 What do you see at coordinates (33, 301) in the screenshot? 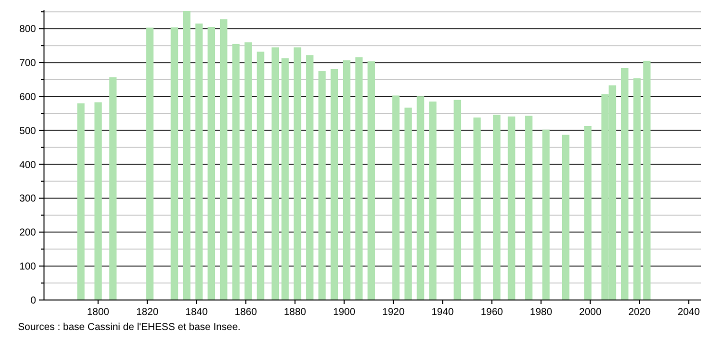
I see `y-tick-label: 0` at bounding box center [33, 301].